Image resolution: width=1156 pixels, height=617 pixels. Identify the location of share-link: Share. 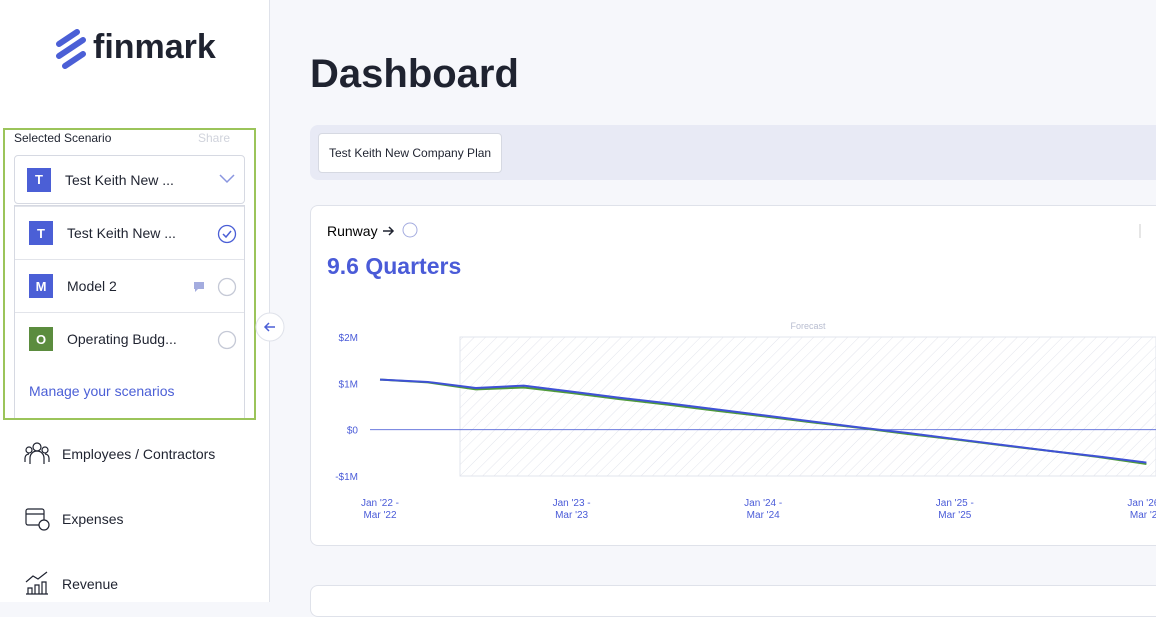
(214, 138).